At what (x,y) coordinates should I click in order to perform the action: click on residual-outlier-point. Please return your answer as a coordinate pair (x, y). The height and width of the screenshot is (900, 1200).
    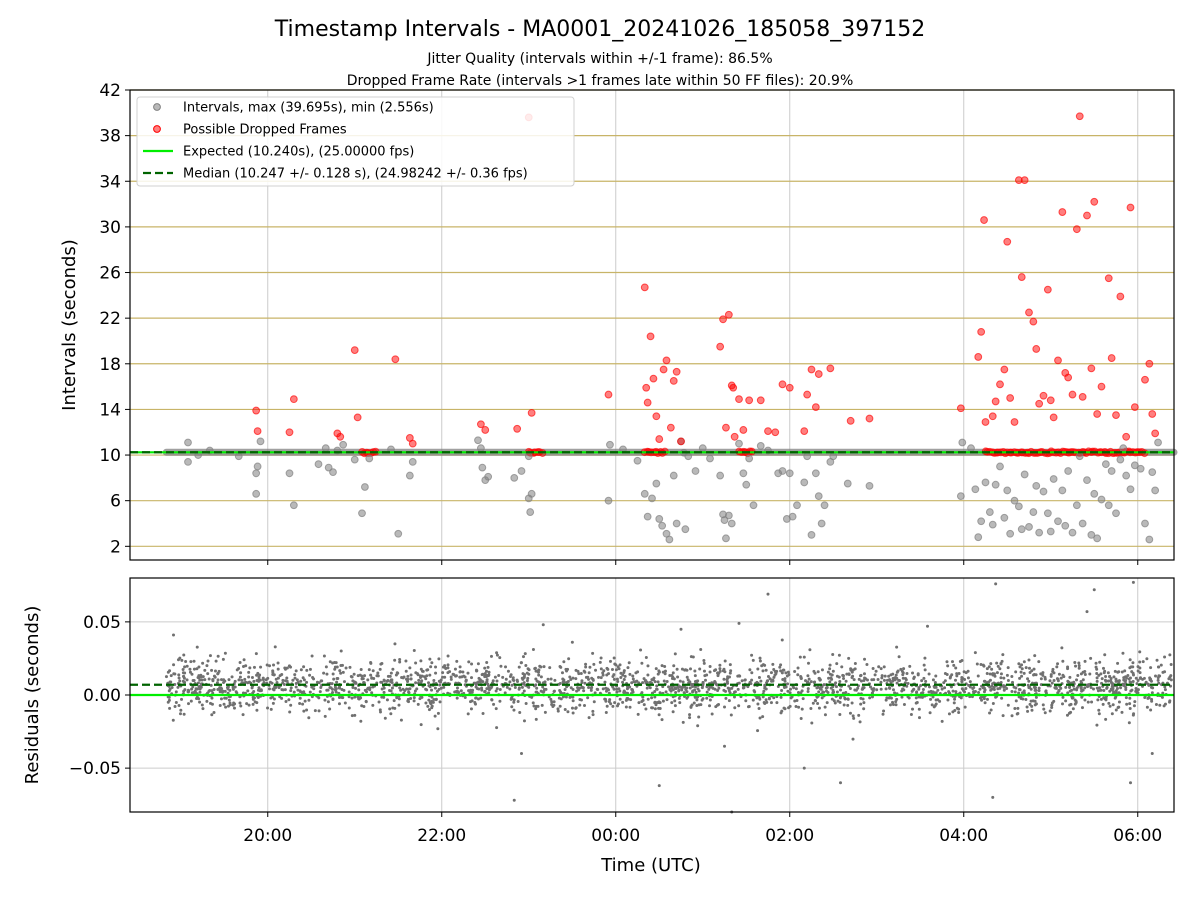
    Looking at the image, I should click on (1152, 753).